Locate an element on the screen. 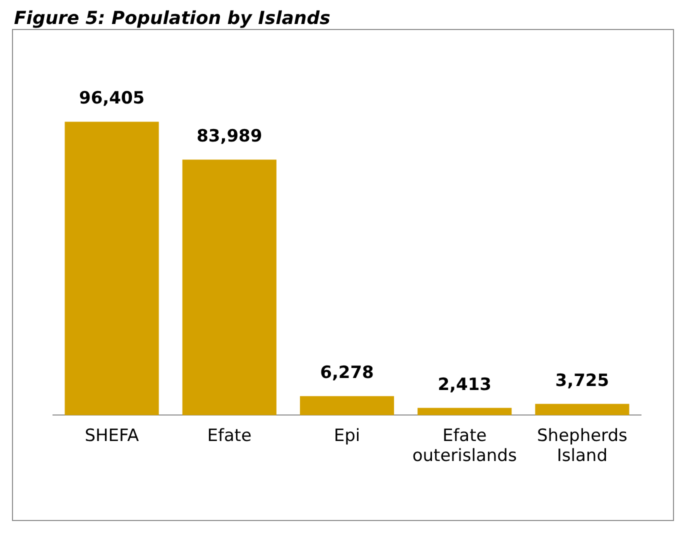 This screenshot has width=684, height=543. x-tick-label: Shepherds Island is located at coordinates (582, 446).